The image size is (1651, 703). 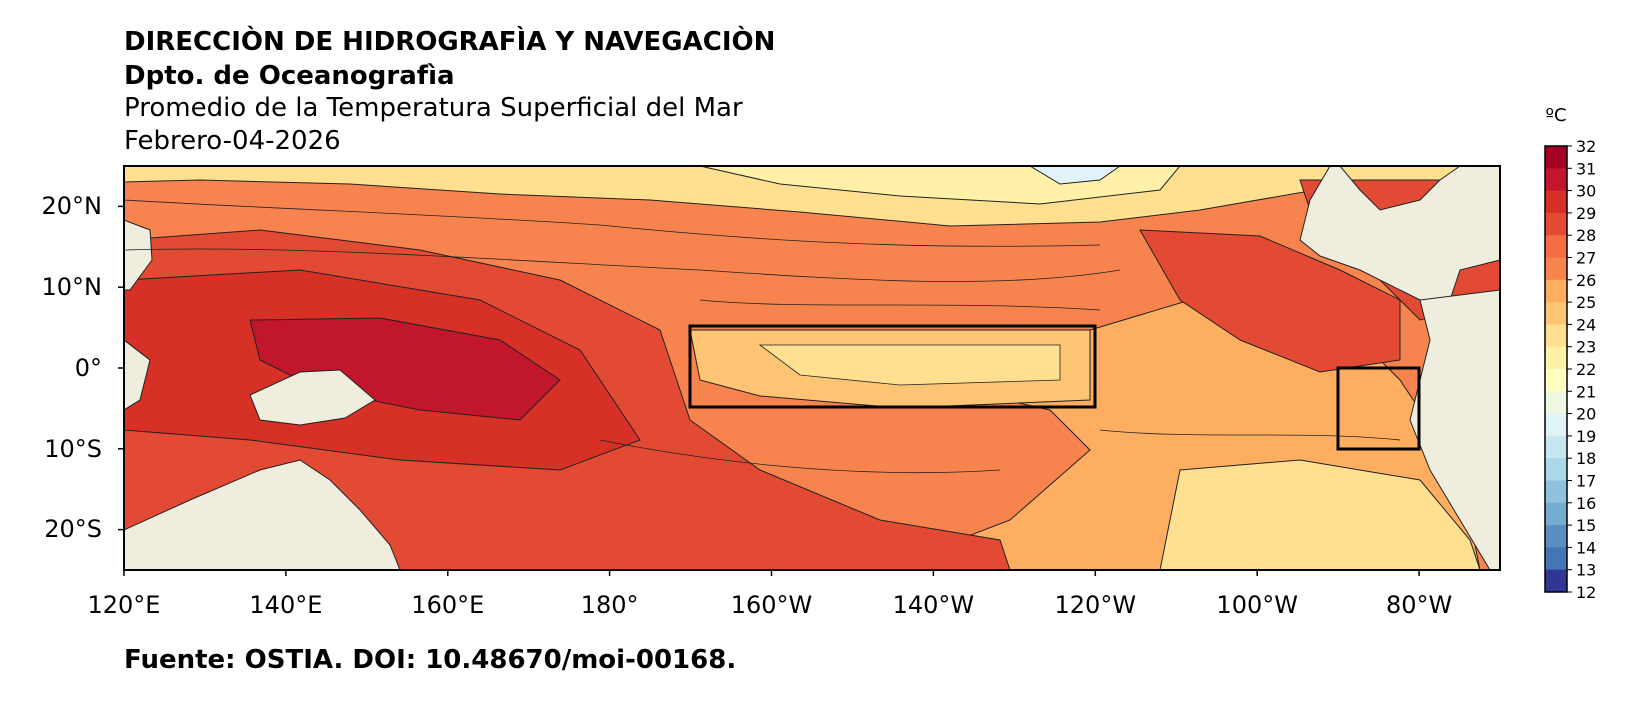 I want to click on land-borneo, so click(x=137, y=375).